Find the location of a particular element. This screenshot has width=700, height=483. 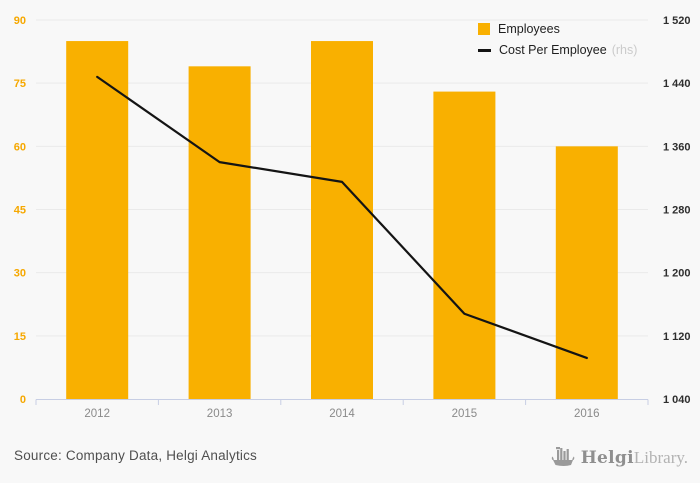

right-axis-tick: 1 520 is located at coordinates (677, 21).